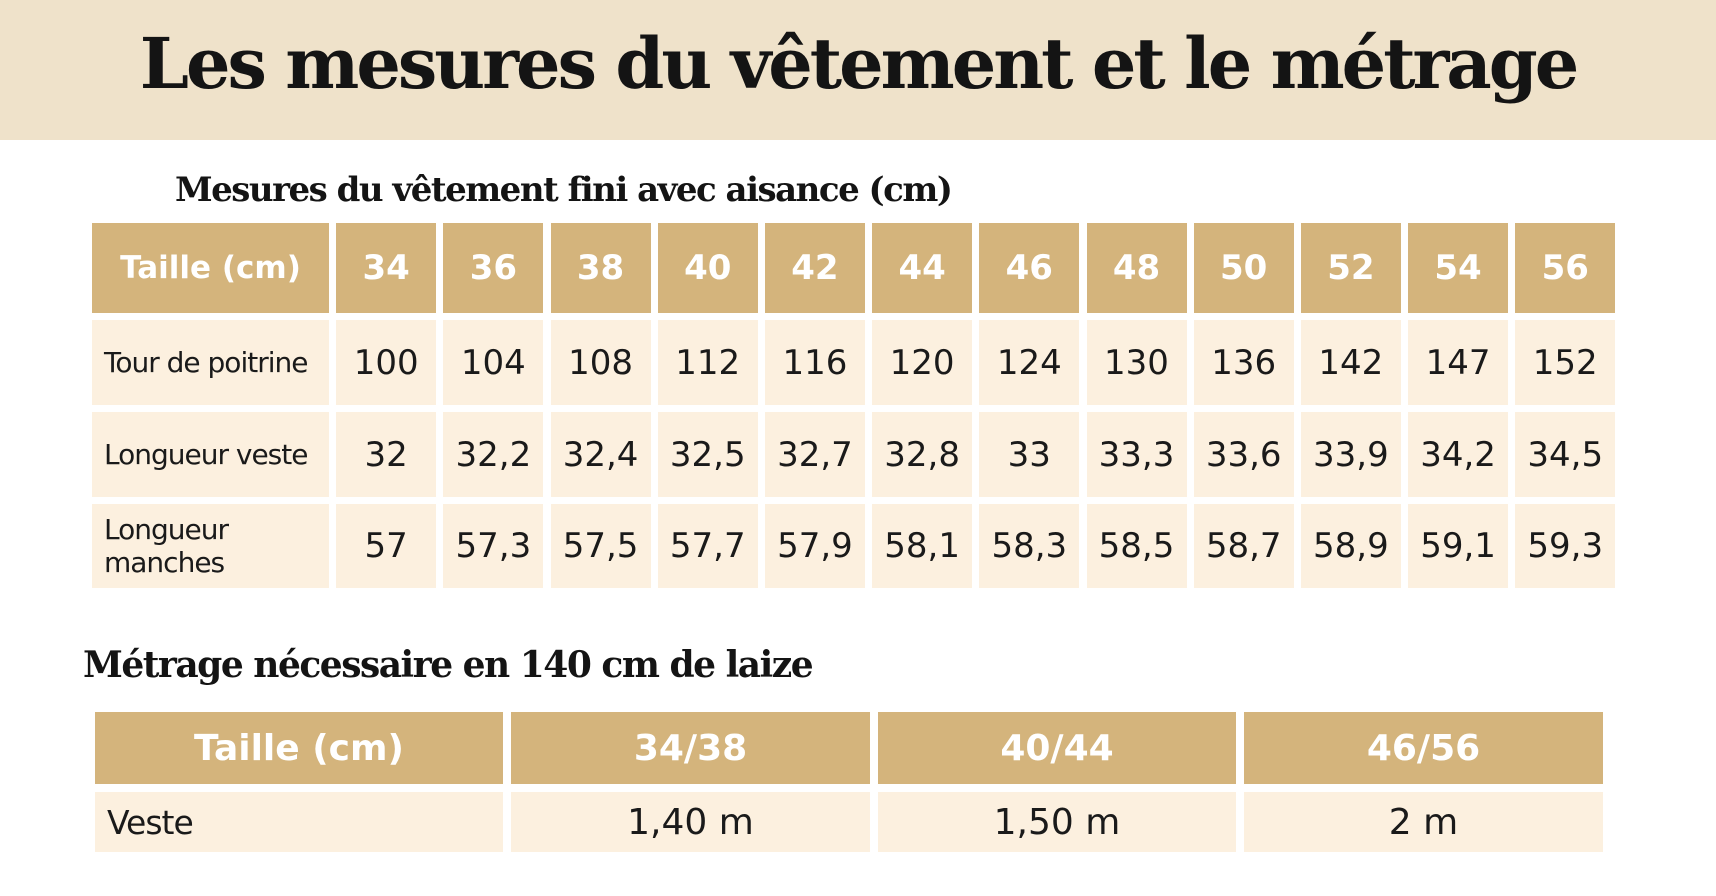 The image size is (1716, 896). I want to click on page-title: Les mesures du vêtement et le métrage, so click(859, 63).